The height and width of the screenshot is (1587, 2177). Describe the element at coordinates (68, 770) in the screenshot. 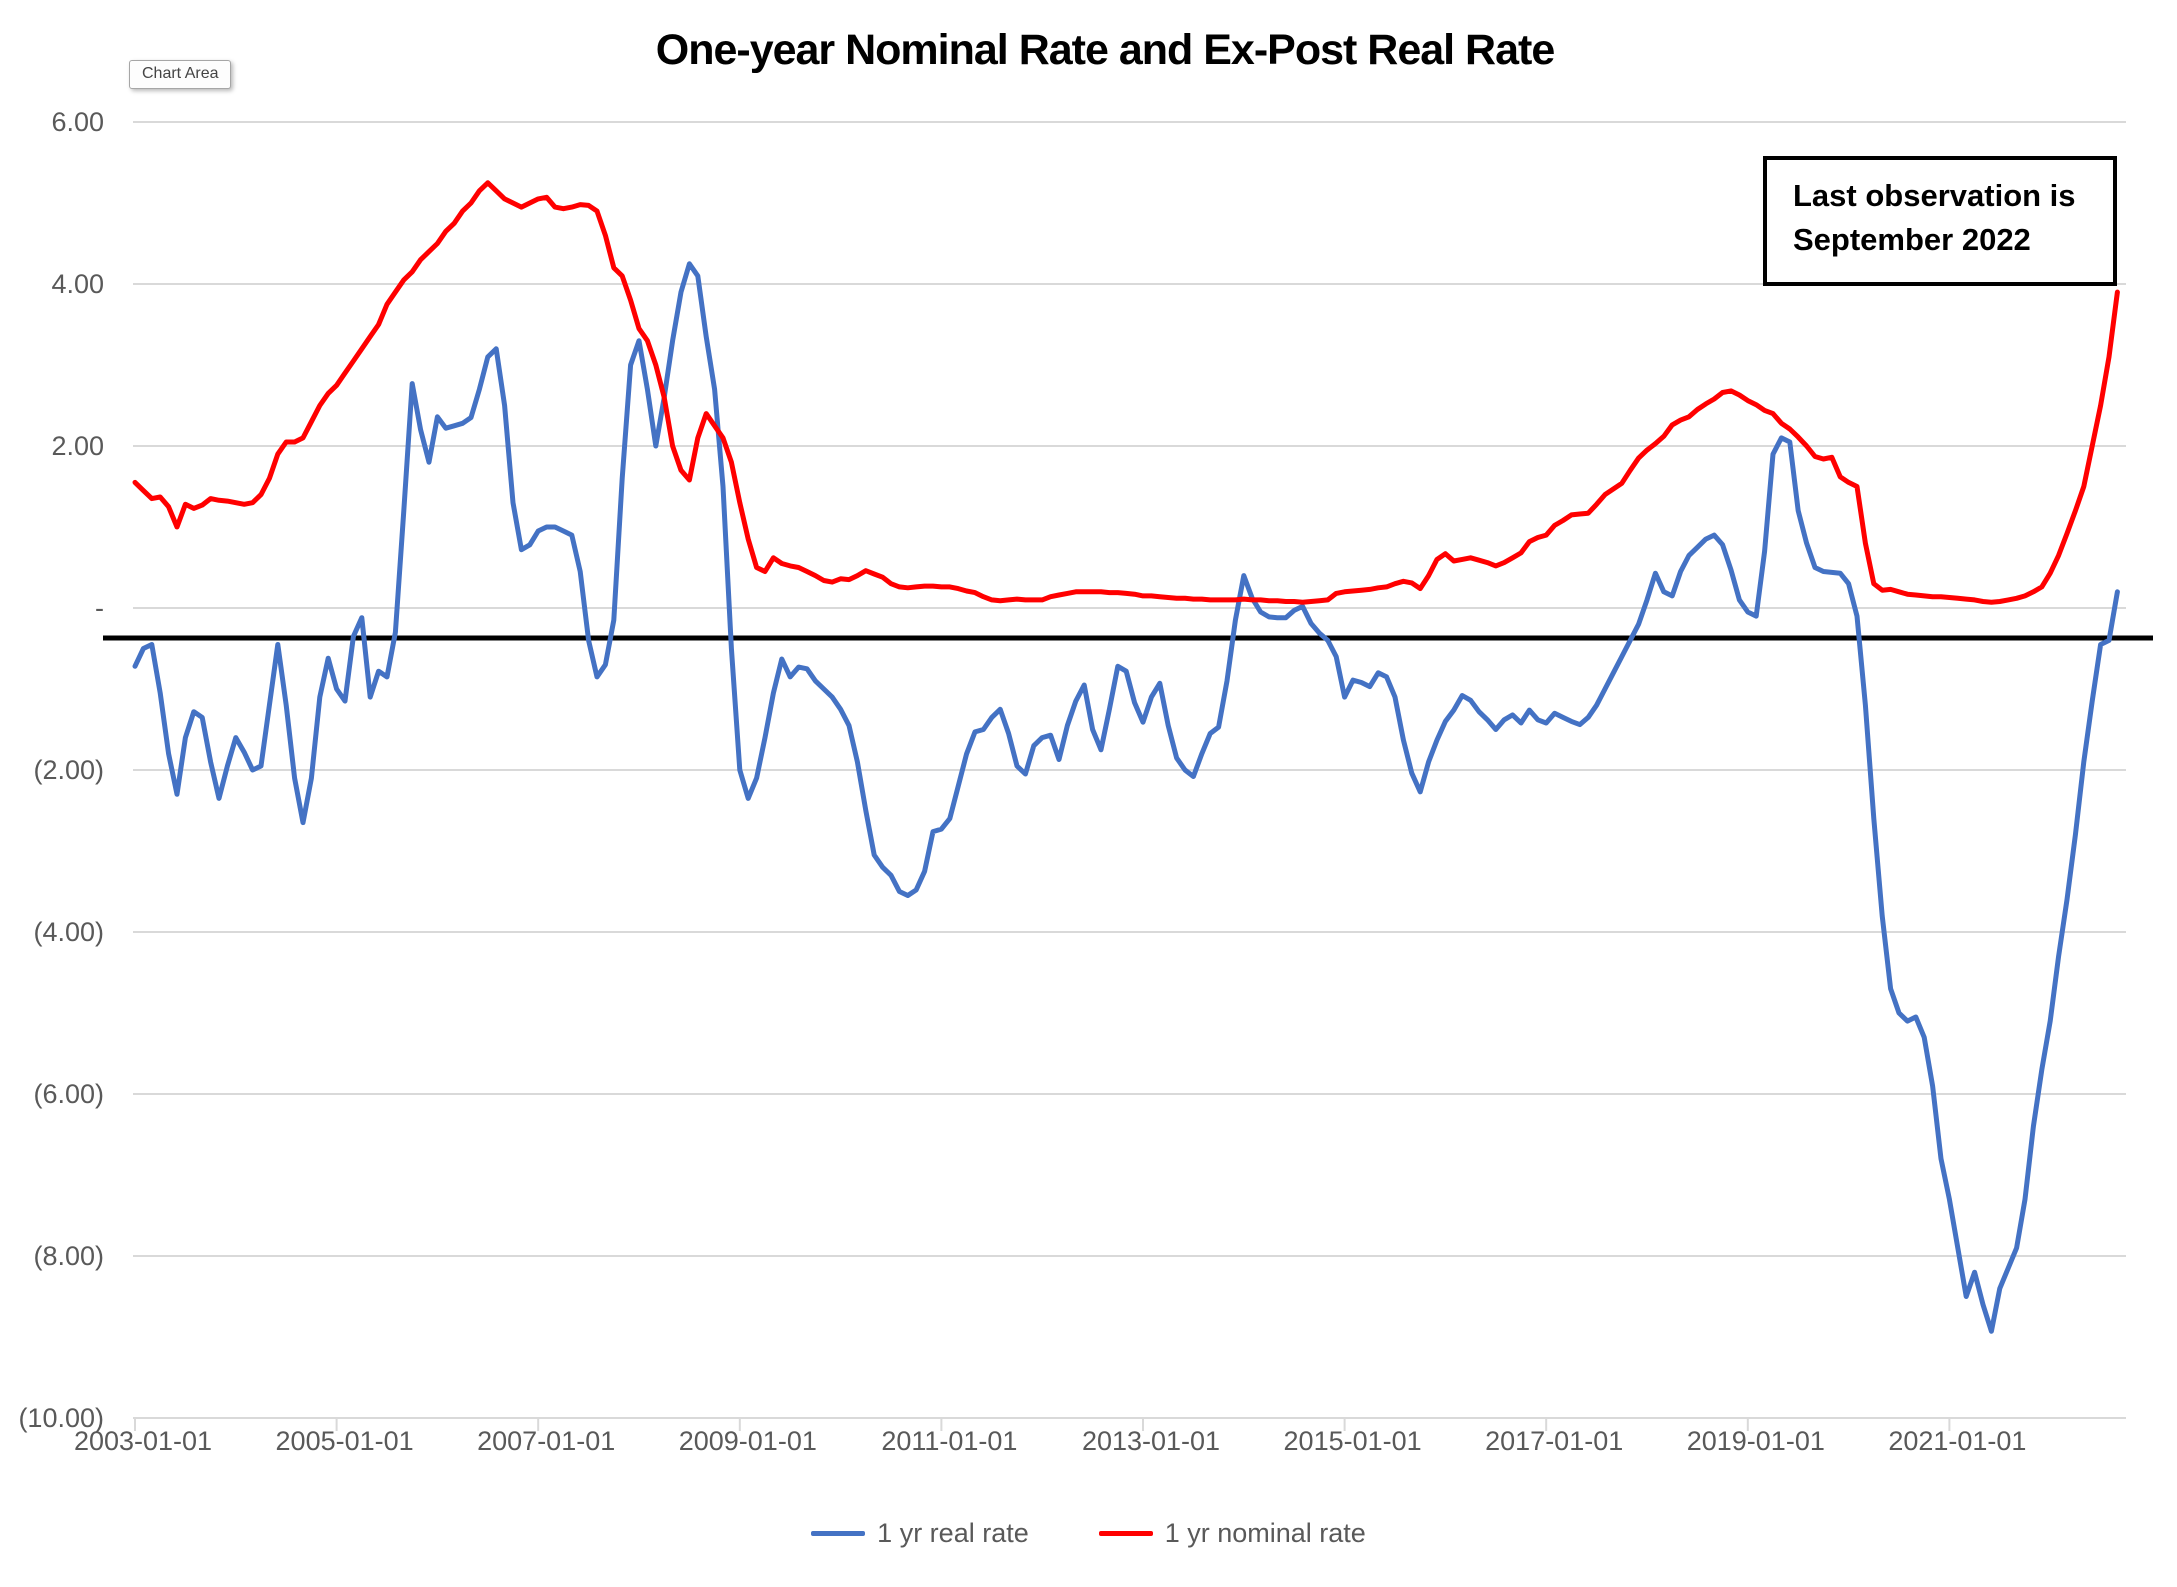

I see `y-axis-label: (2.00)` at that location.